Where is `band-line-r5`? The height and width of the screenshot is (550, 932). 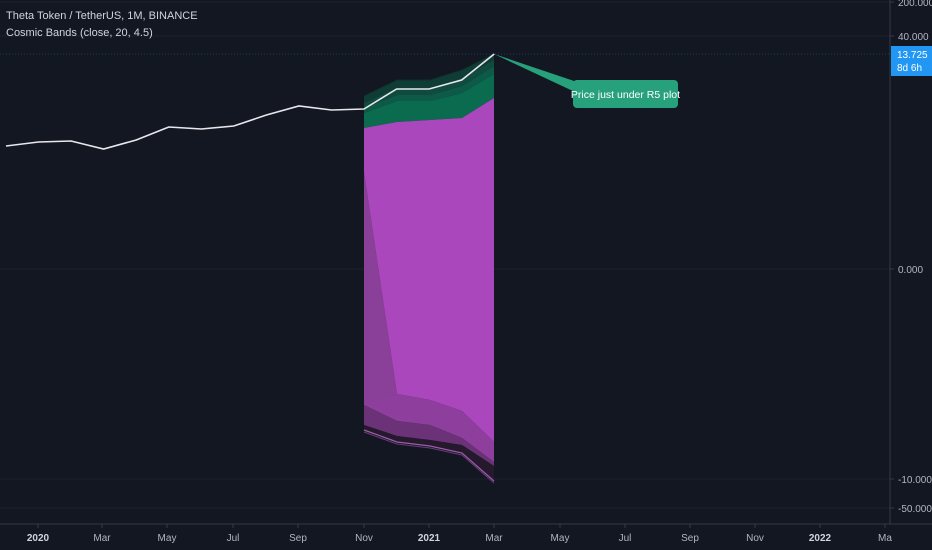 band-line-r5 is located at coordinates (429, 75).